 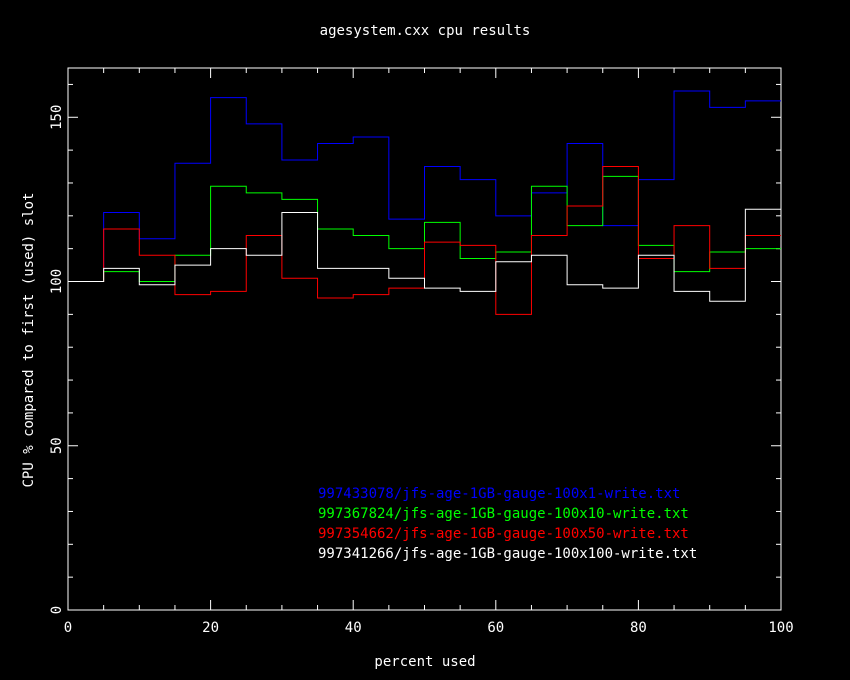 I want to click on x-axis-label: percent used, so click(x=424, y=662).